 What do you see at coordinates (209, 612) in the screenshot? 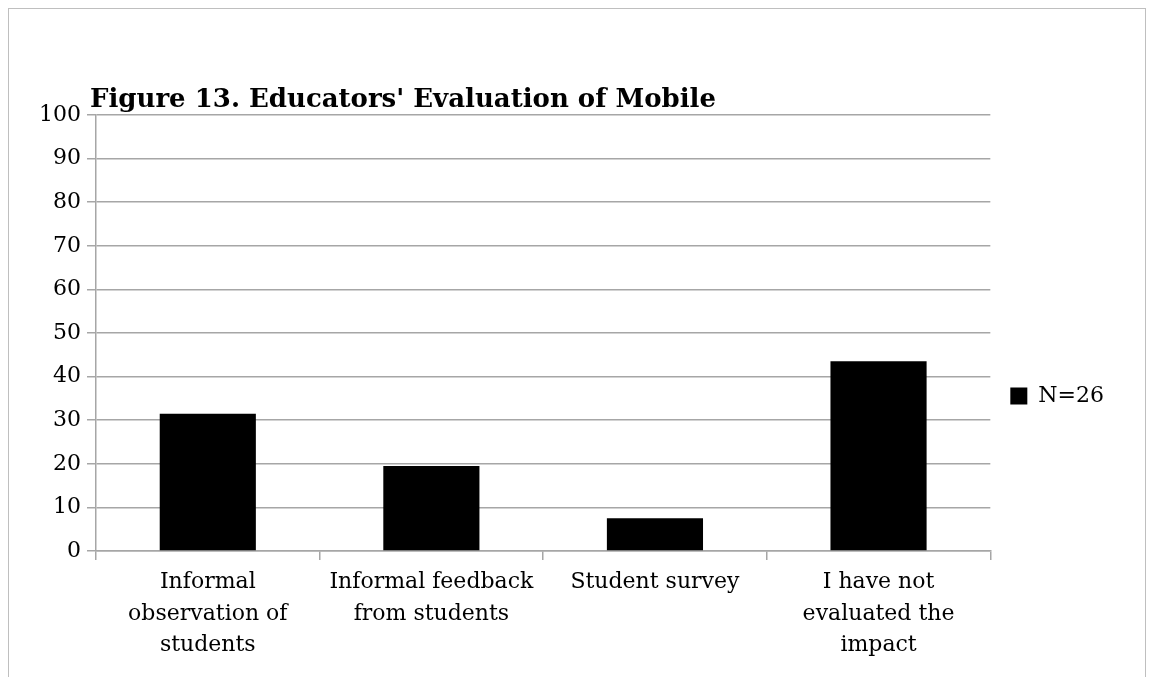
I see `x-tick-label: Informal observation of students` at bounding box center [209, 612].